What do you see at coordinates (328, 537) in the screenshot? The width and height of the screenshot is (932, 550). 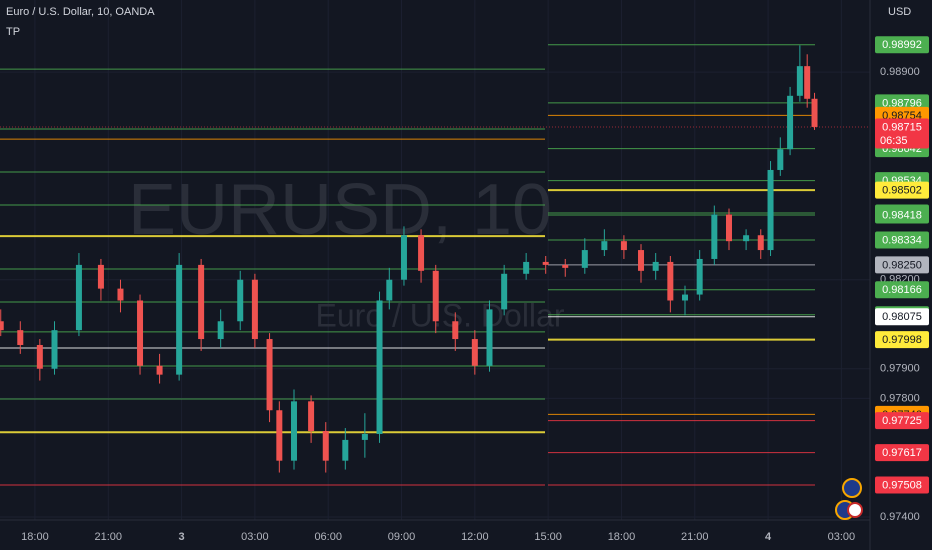 I see `x-tick-label: 06:00` at bounding box center [328, 537].